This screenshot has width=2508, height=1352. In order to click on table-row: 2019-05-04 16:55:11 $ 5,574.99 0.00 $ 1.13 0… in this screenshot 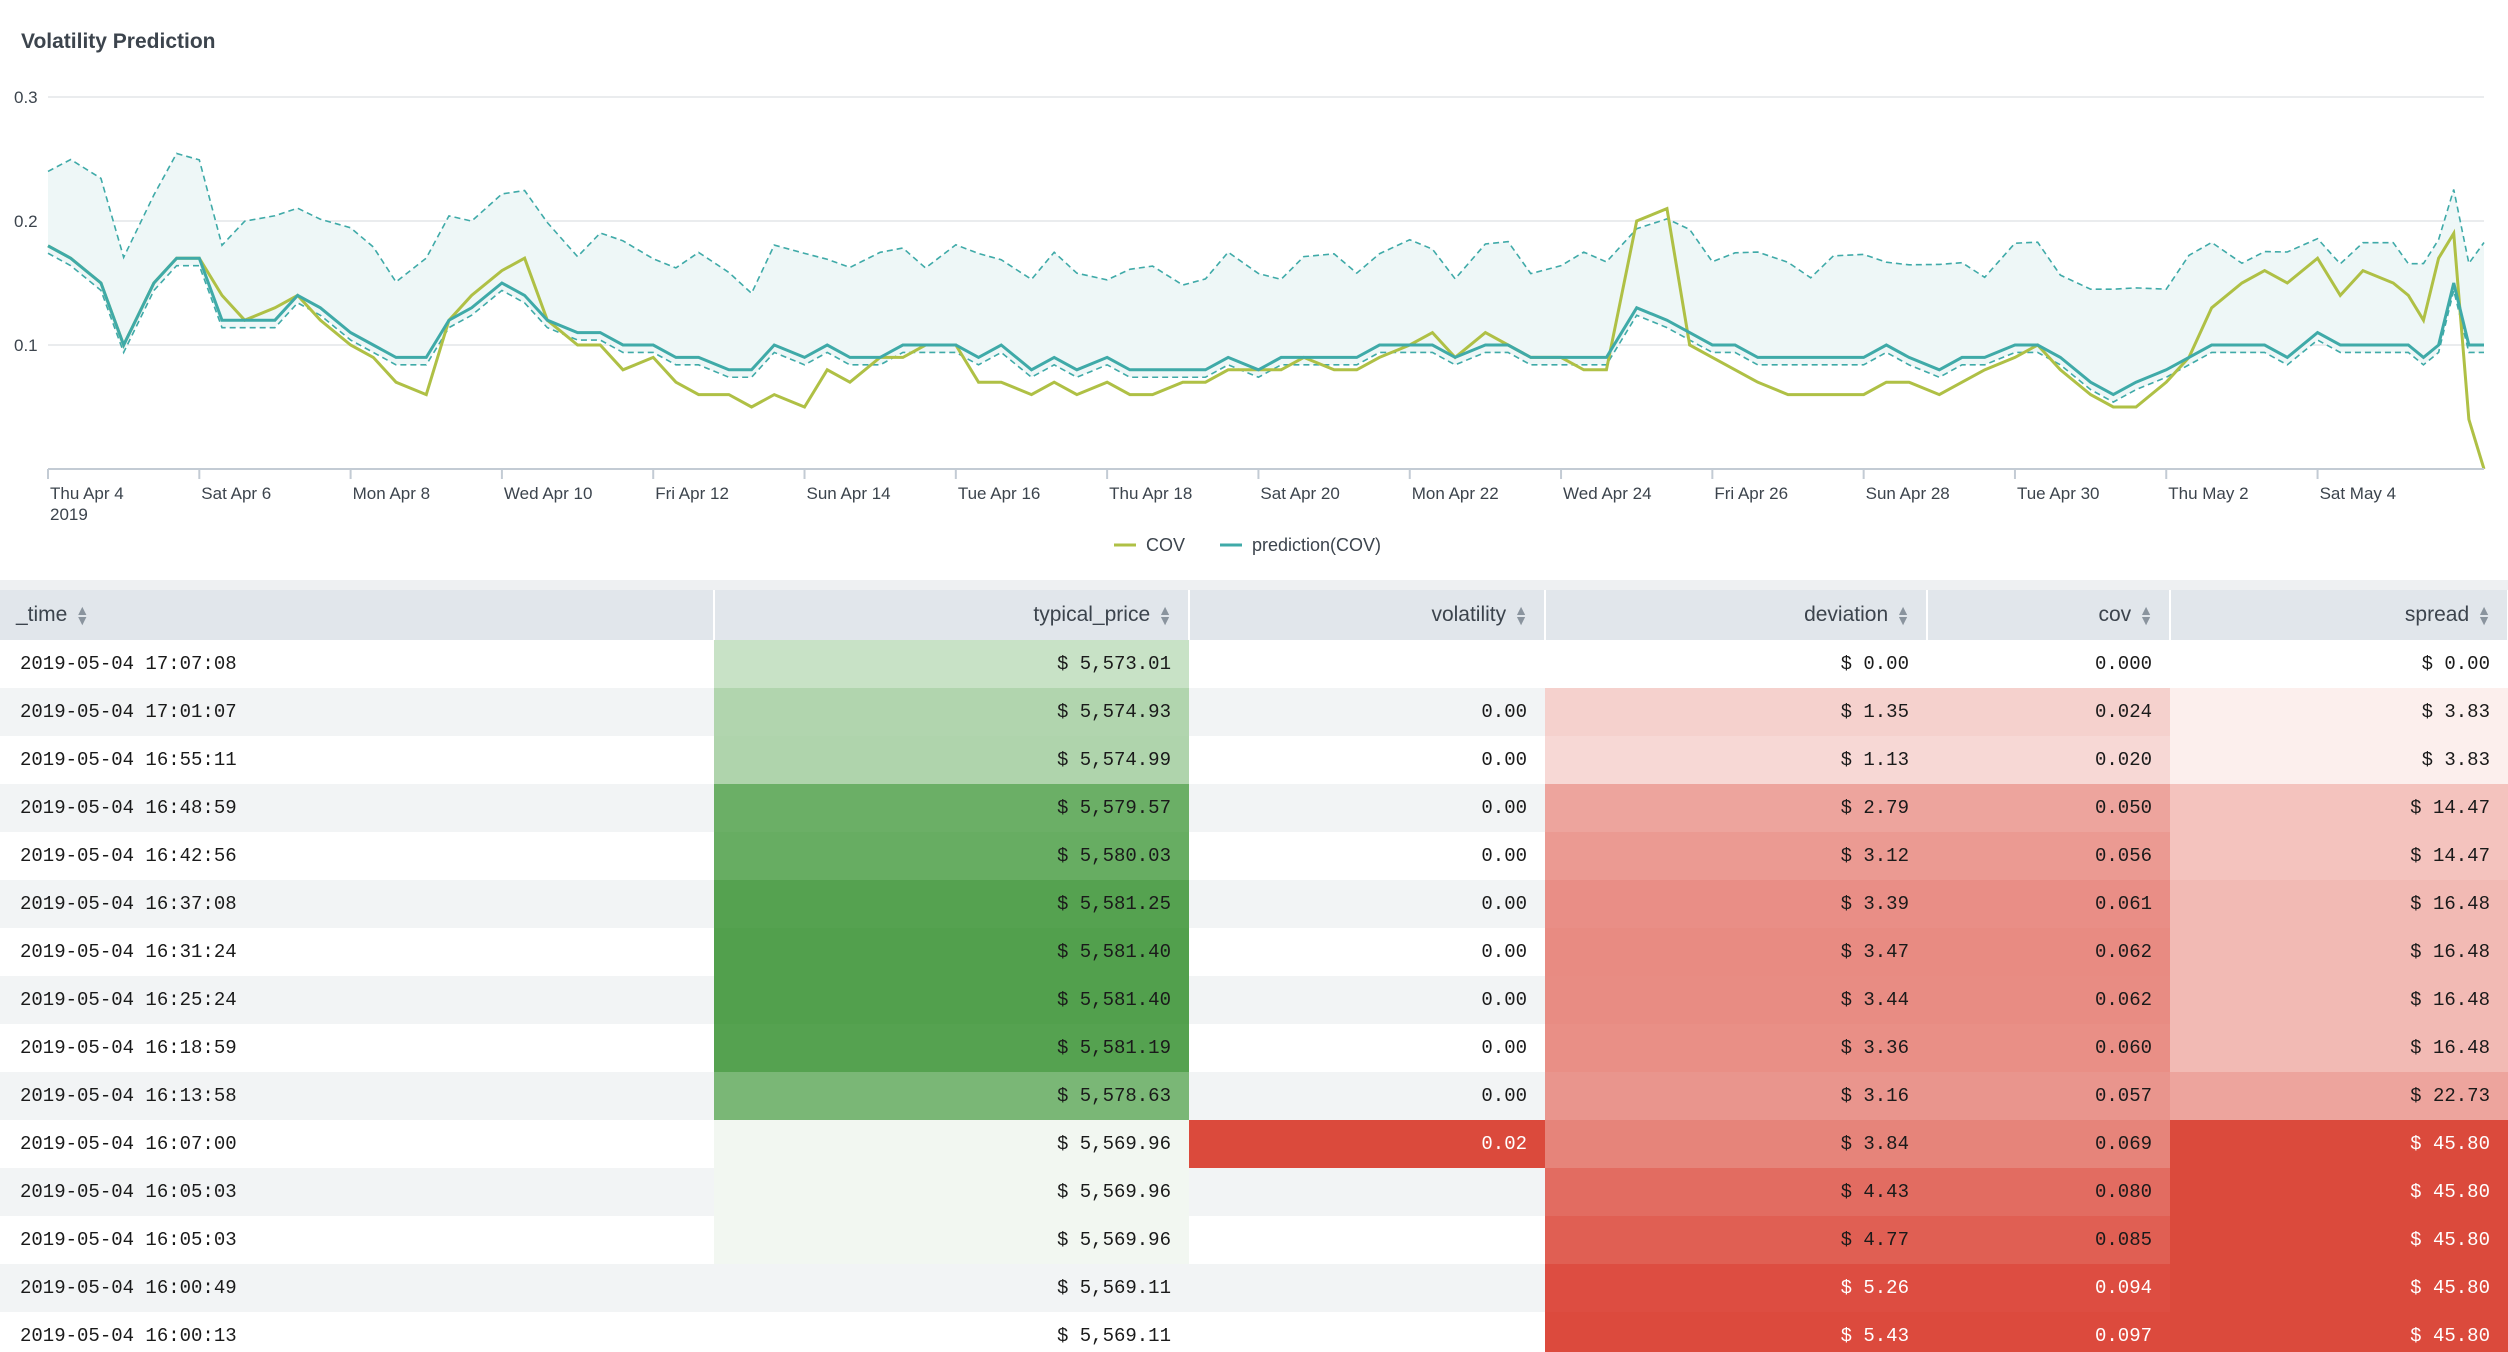, I will do `click(1254, 760)`.